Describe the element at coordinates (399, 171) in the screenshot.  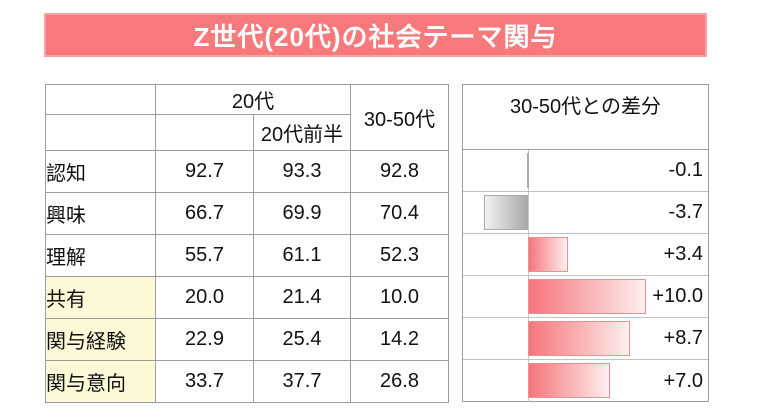
I see `value-cell: 92.8` at that location.